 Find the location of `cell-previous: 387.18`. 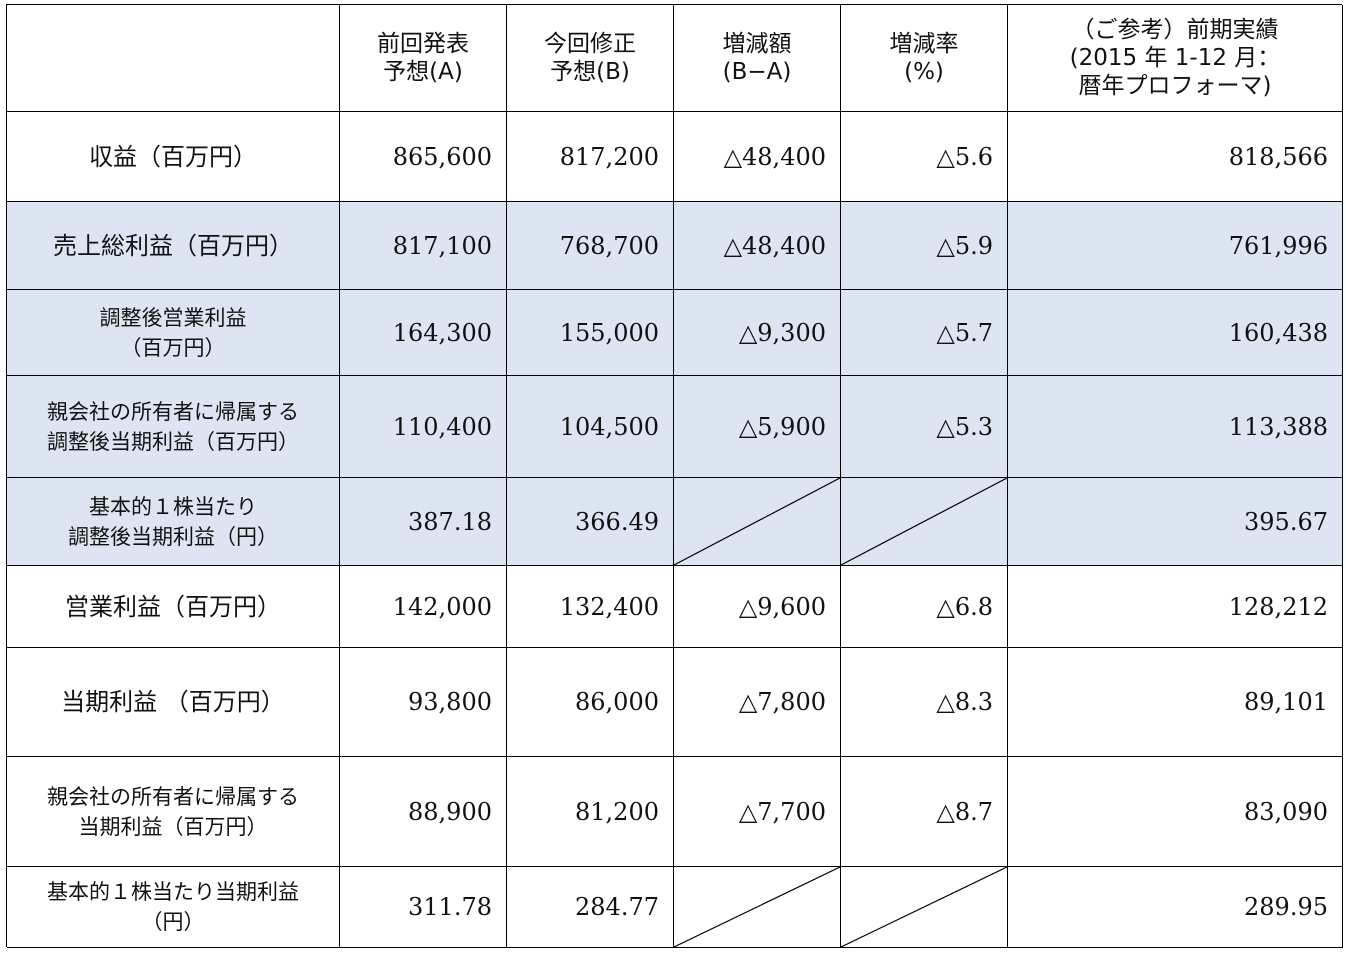

cell-previous: 387.18 is located at coordinates (423, 522).